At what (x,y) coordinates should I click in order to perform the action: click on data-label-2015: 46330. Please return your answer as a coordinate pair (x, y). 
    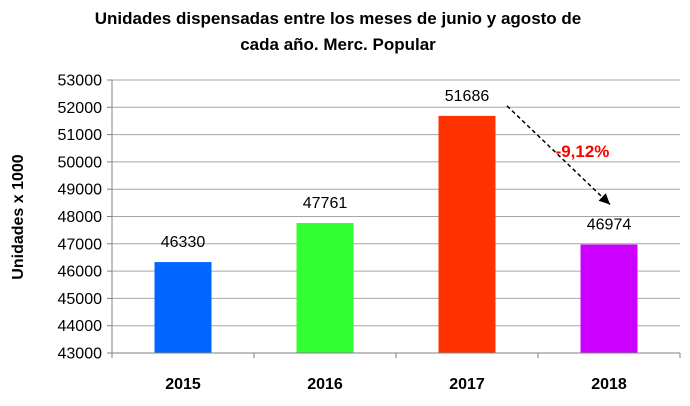
    Looking at the image, I should click on (183, 242).